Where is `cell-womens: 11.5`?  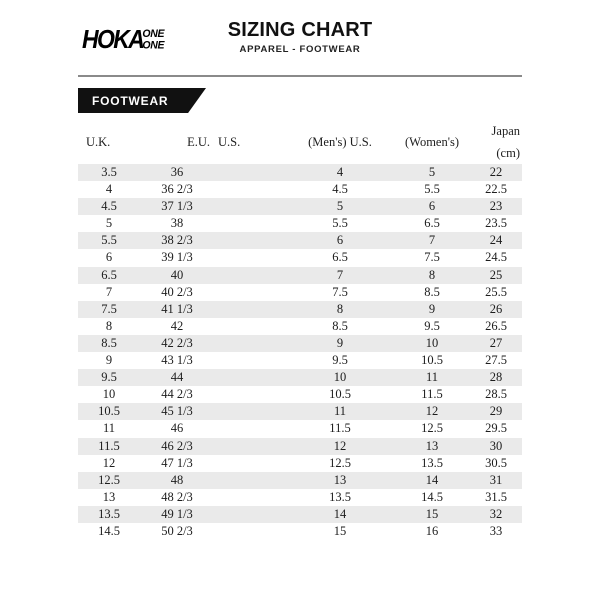
cell-womens: 11.5 is located at coordinates (432, 395).